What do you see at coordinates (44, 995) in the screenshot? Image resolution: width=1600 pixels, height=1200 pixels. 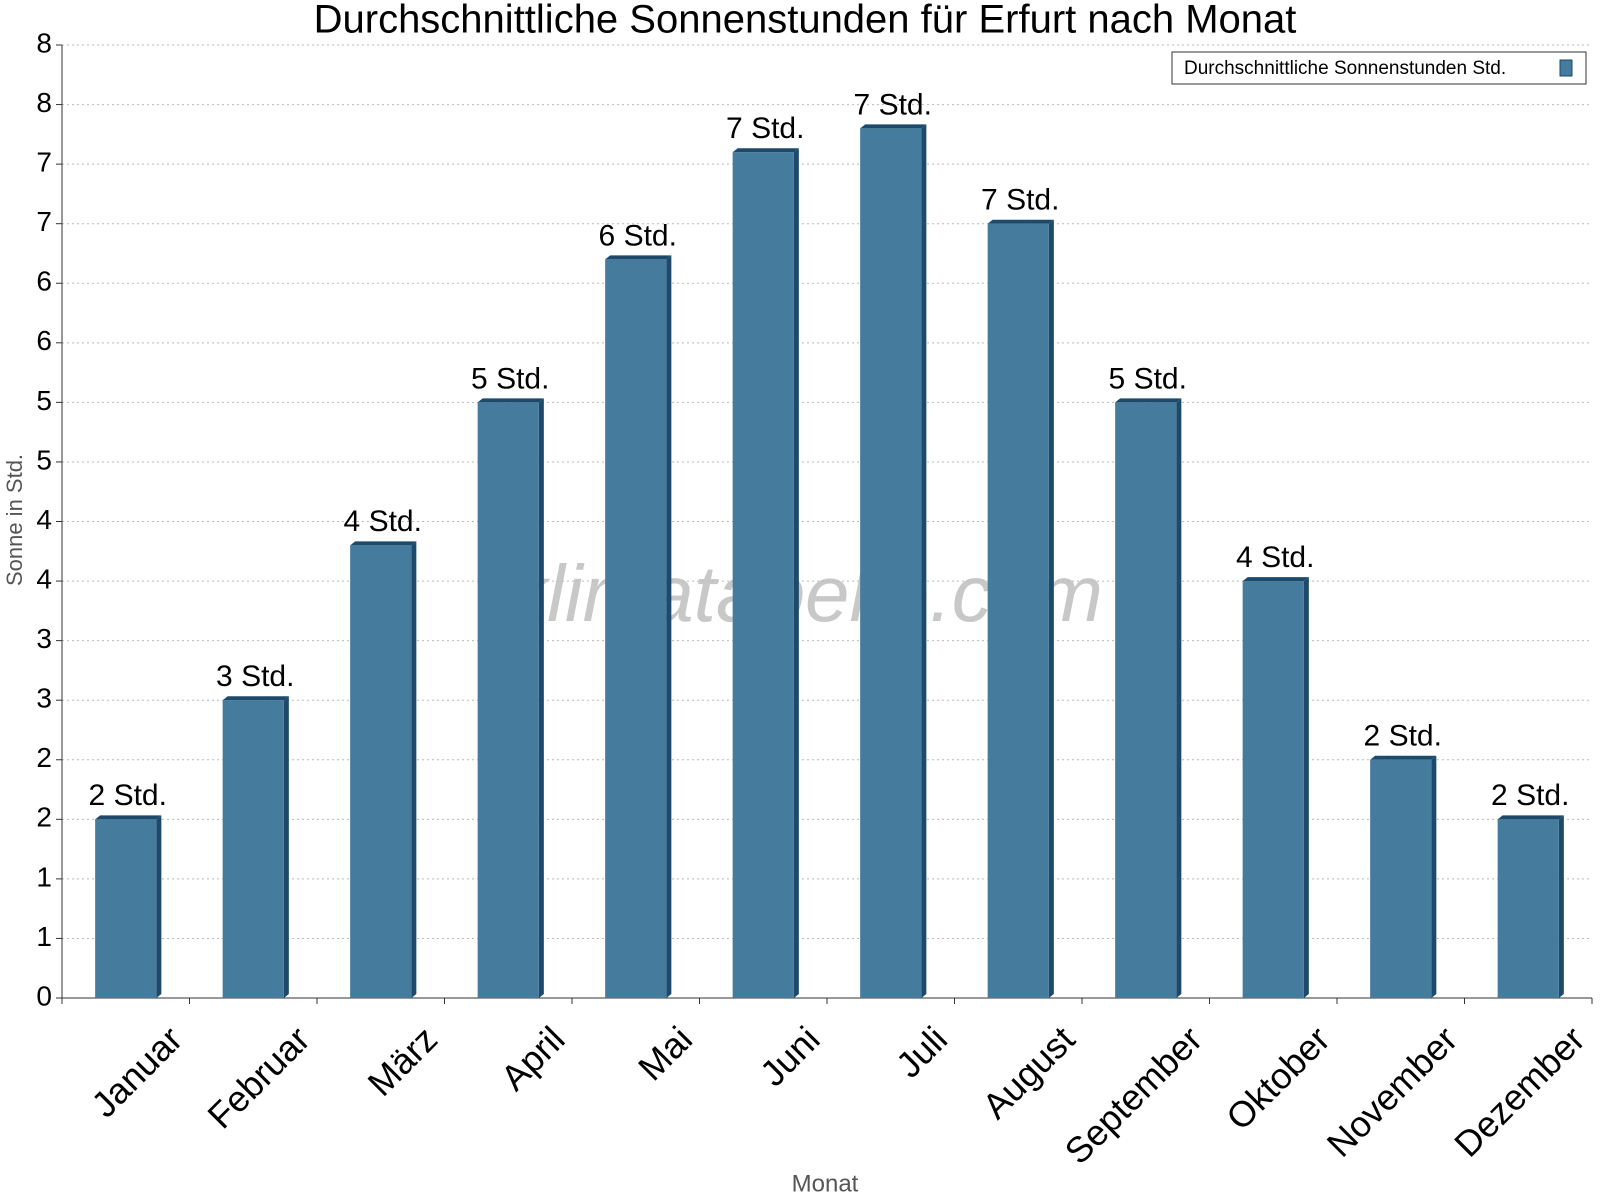 I see `y-tick-label: 0` at bounding box center [44, 995].